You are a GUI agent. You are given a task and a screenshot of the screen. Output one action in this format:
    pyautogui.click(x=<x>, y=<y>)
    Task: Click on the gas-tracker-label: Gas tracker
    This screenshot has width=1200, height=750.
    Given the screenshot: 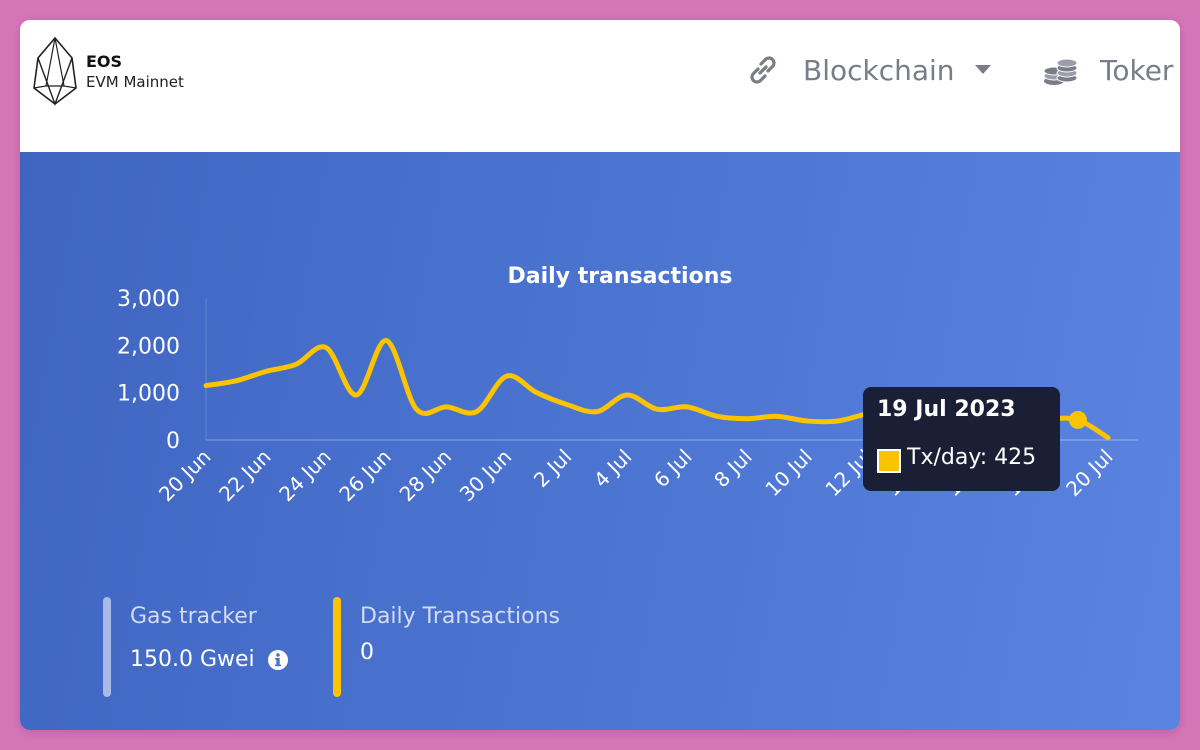 What is the action you would take?
    pyautogui.click(x=193, y=616)
    